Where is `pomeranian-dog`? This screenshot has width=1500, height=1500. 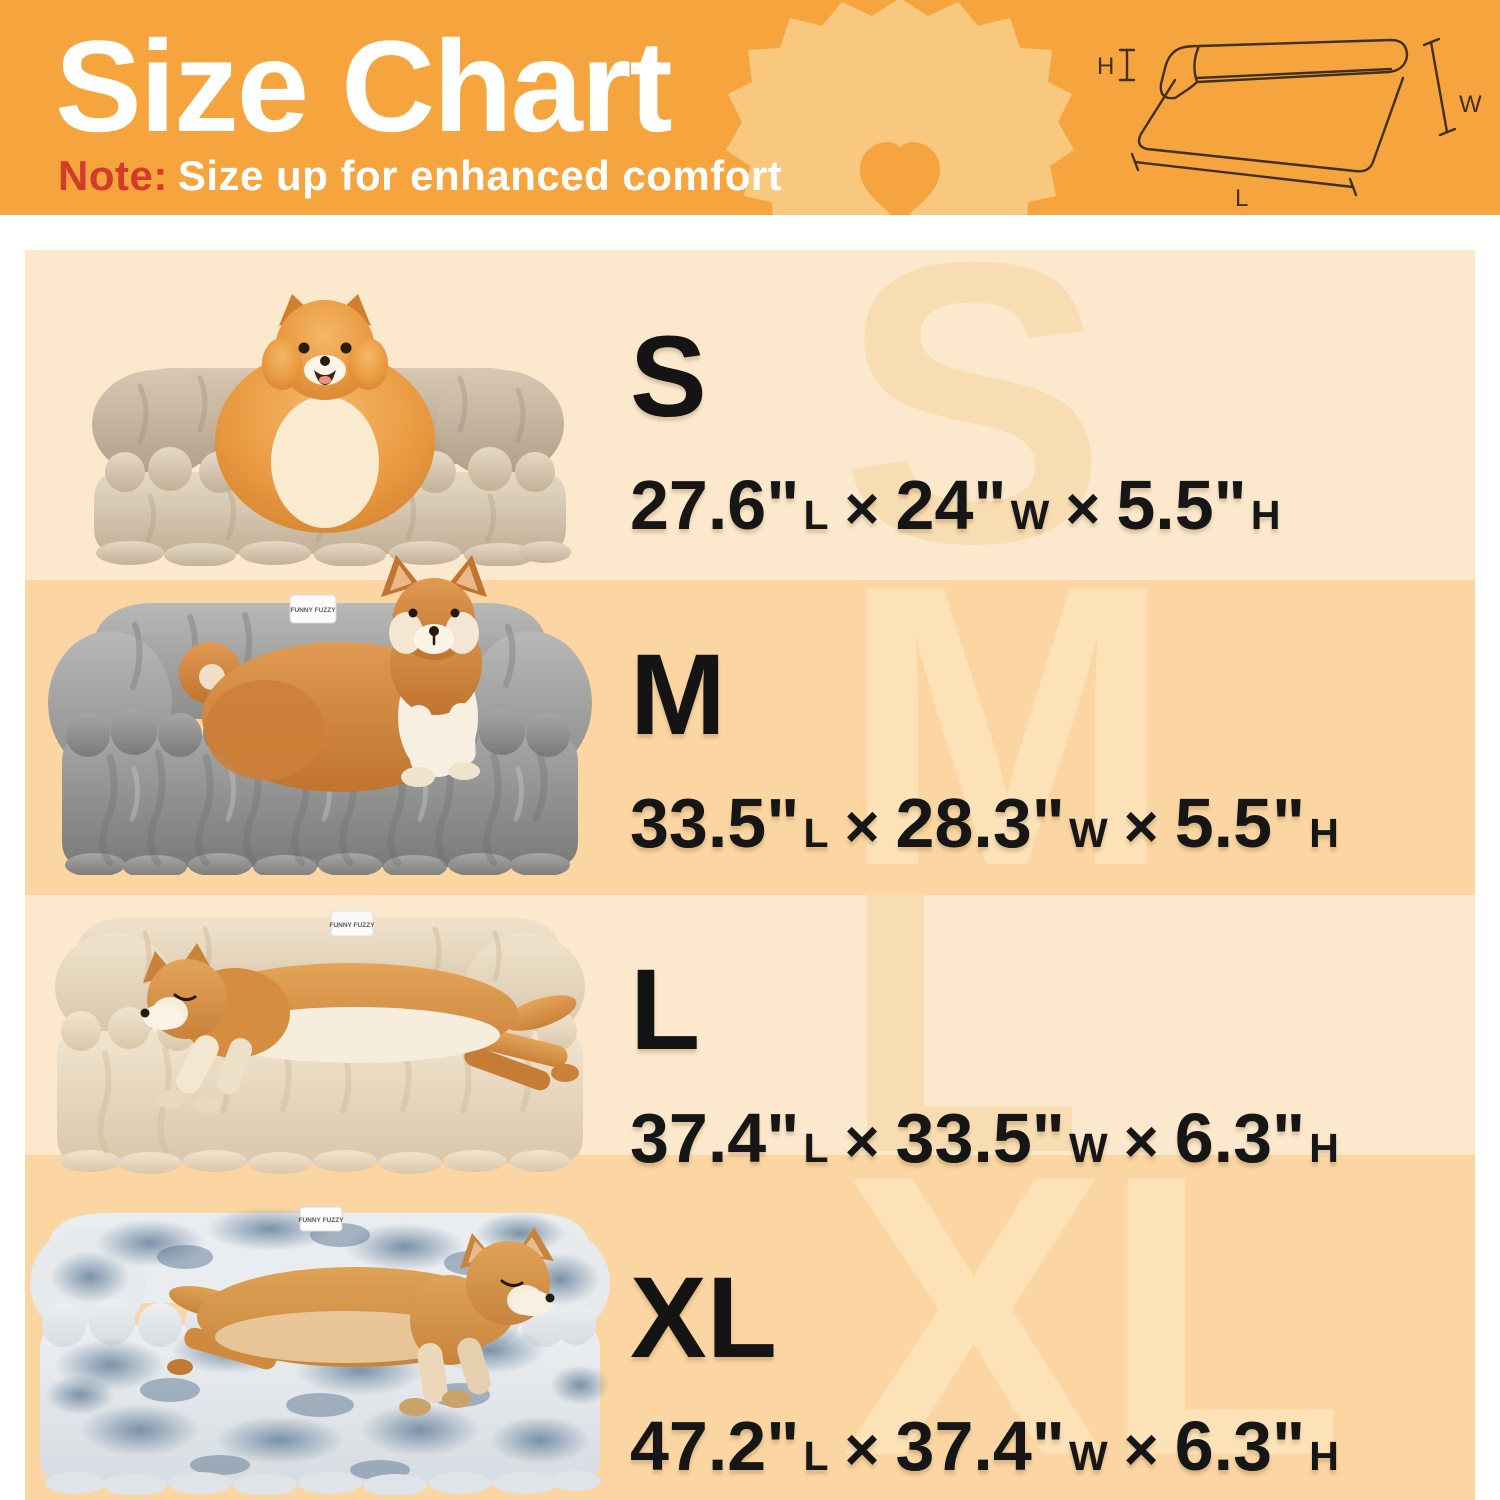 pomeranian-dog is located at coordinates (325, 413).